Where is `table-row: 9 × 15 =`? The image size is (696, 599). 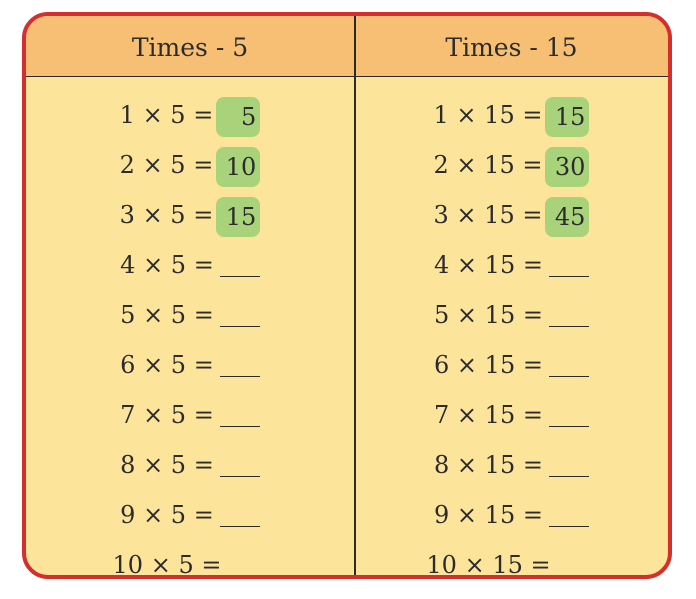 table-row: 9 × 15 = is located at coordinates (511, 515).